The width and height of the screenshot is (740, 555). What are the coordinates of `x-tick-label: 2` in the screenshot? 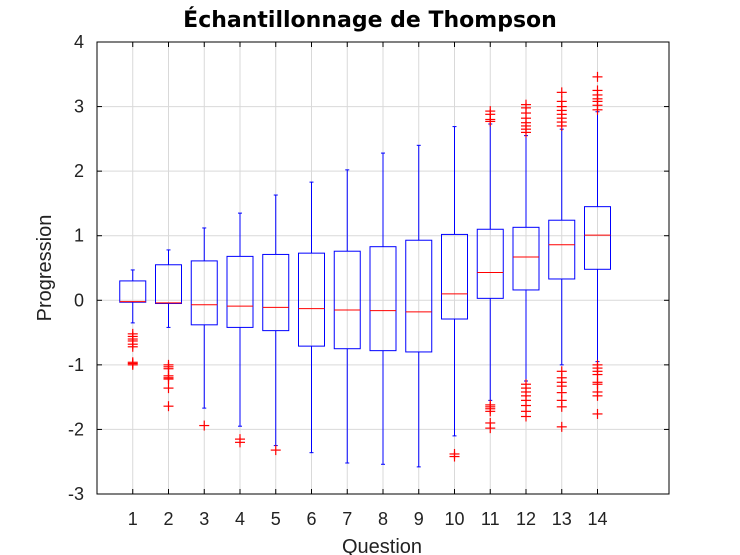 It's located at (168, 519).